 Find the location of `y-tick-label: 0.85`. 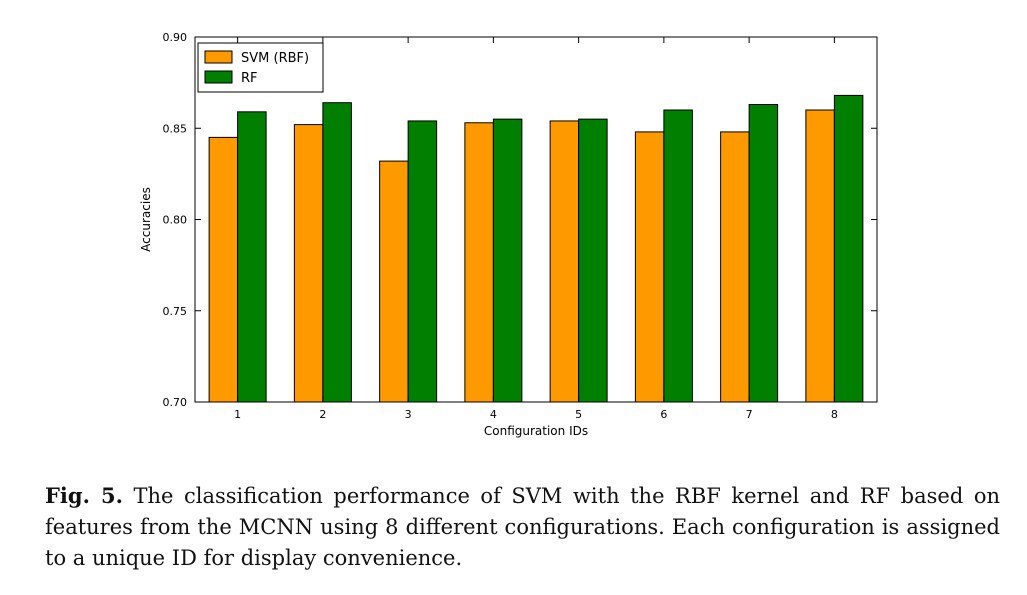

y-tick-label: 0.85 is located at coordinates (175, 128).